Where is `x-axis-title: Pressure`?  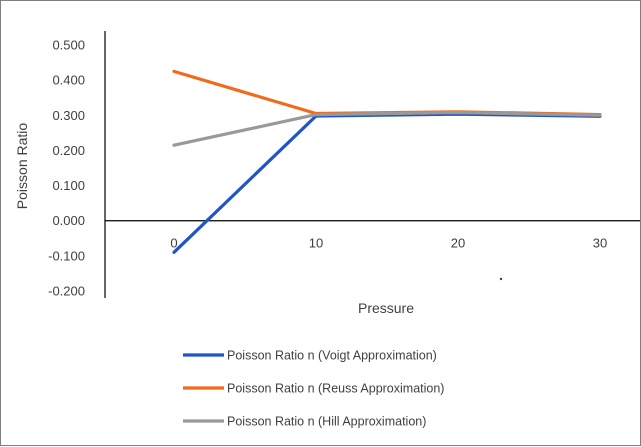
x-axis-title: Pressure is located at coordinates (386, 308).